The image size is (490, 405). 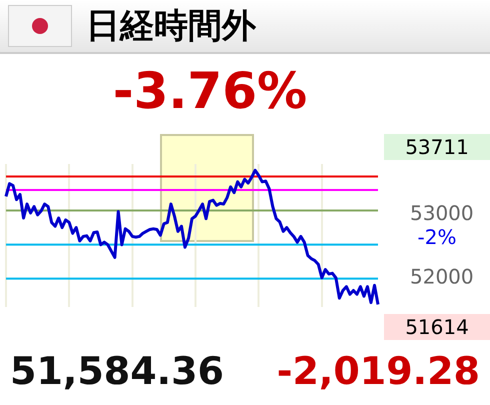 I want to click on y-tick-label: 52000, so click(x=442, y=276).